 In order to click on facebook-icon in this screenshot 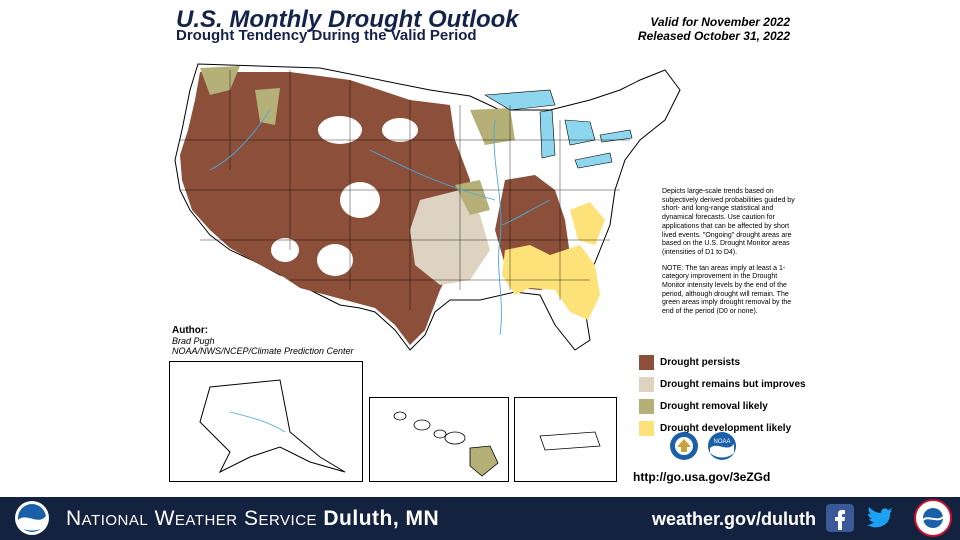, I will do `click(840, 518)`.